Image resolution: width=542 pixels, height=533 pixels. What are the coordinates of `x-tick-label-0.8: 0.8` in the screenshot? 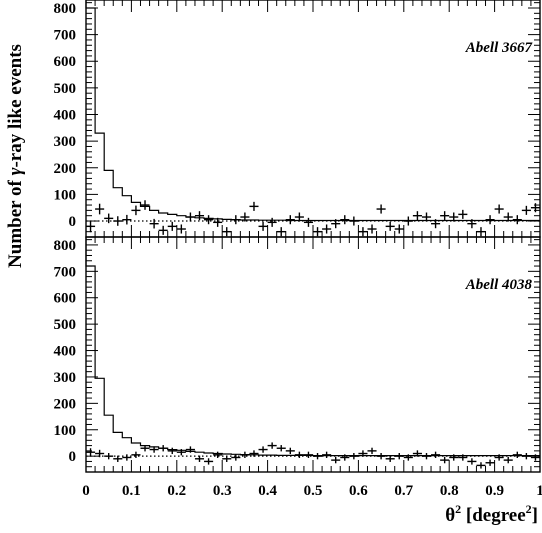 It's located at (449, 491).